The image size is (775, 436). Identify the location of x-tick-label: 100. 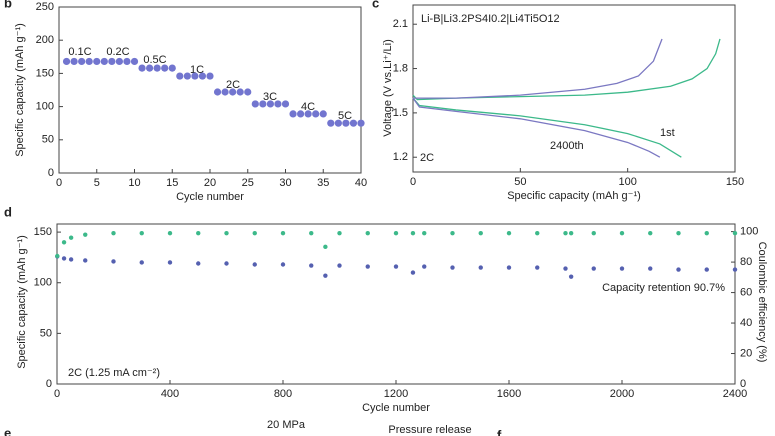
(627, 182).